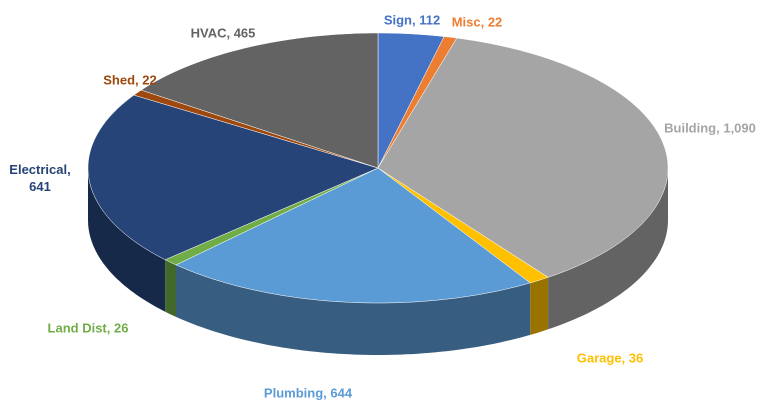  What do you see at coordinates (88, 328) in the screenshot?
I see `data-label: Land Dist, 26` at bounding box center [88, 328].